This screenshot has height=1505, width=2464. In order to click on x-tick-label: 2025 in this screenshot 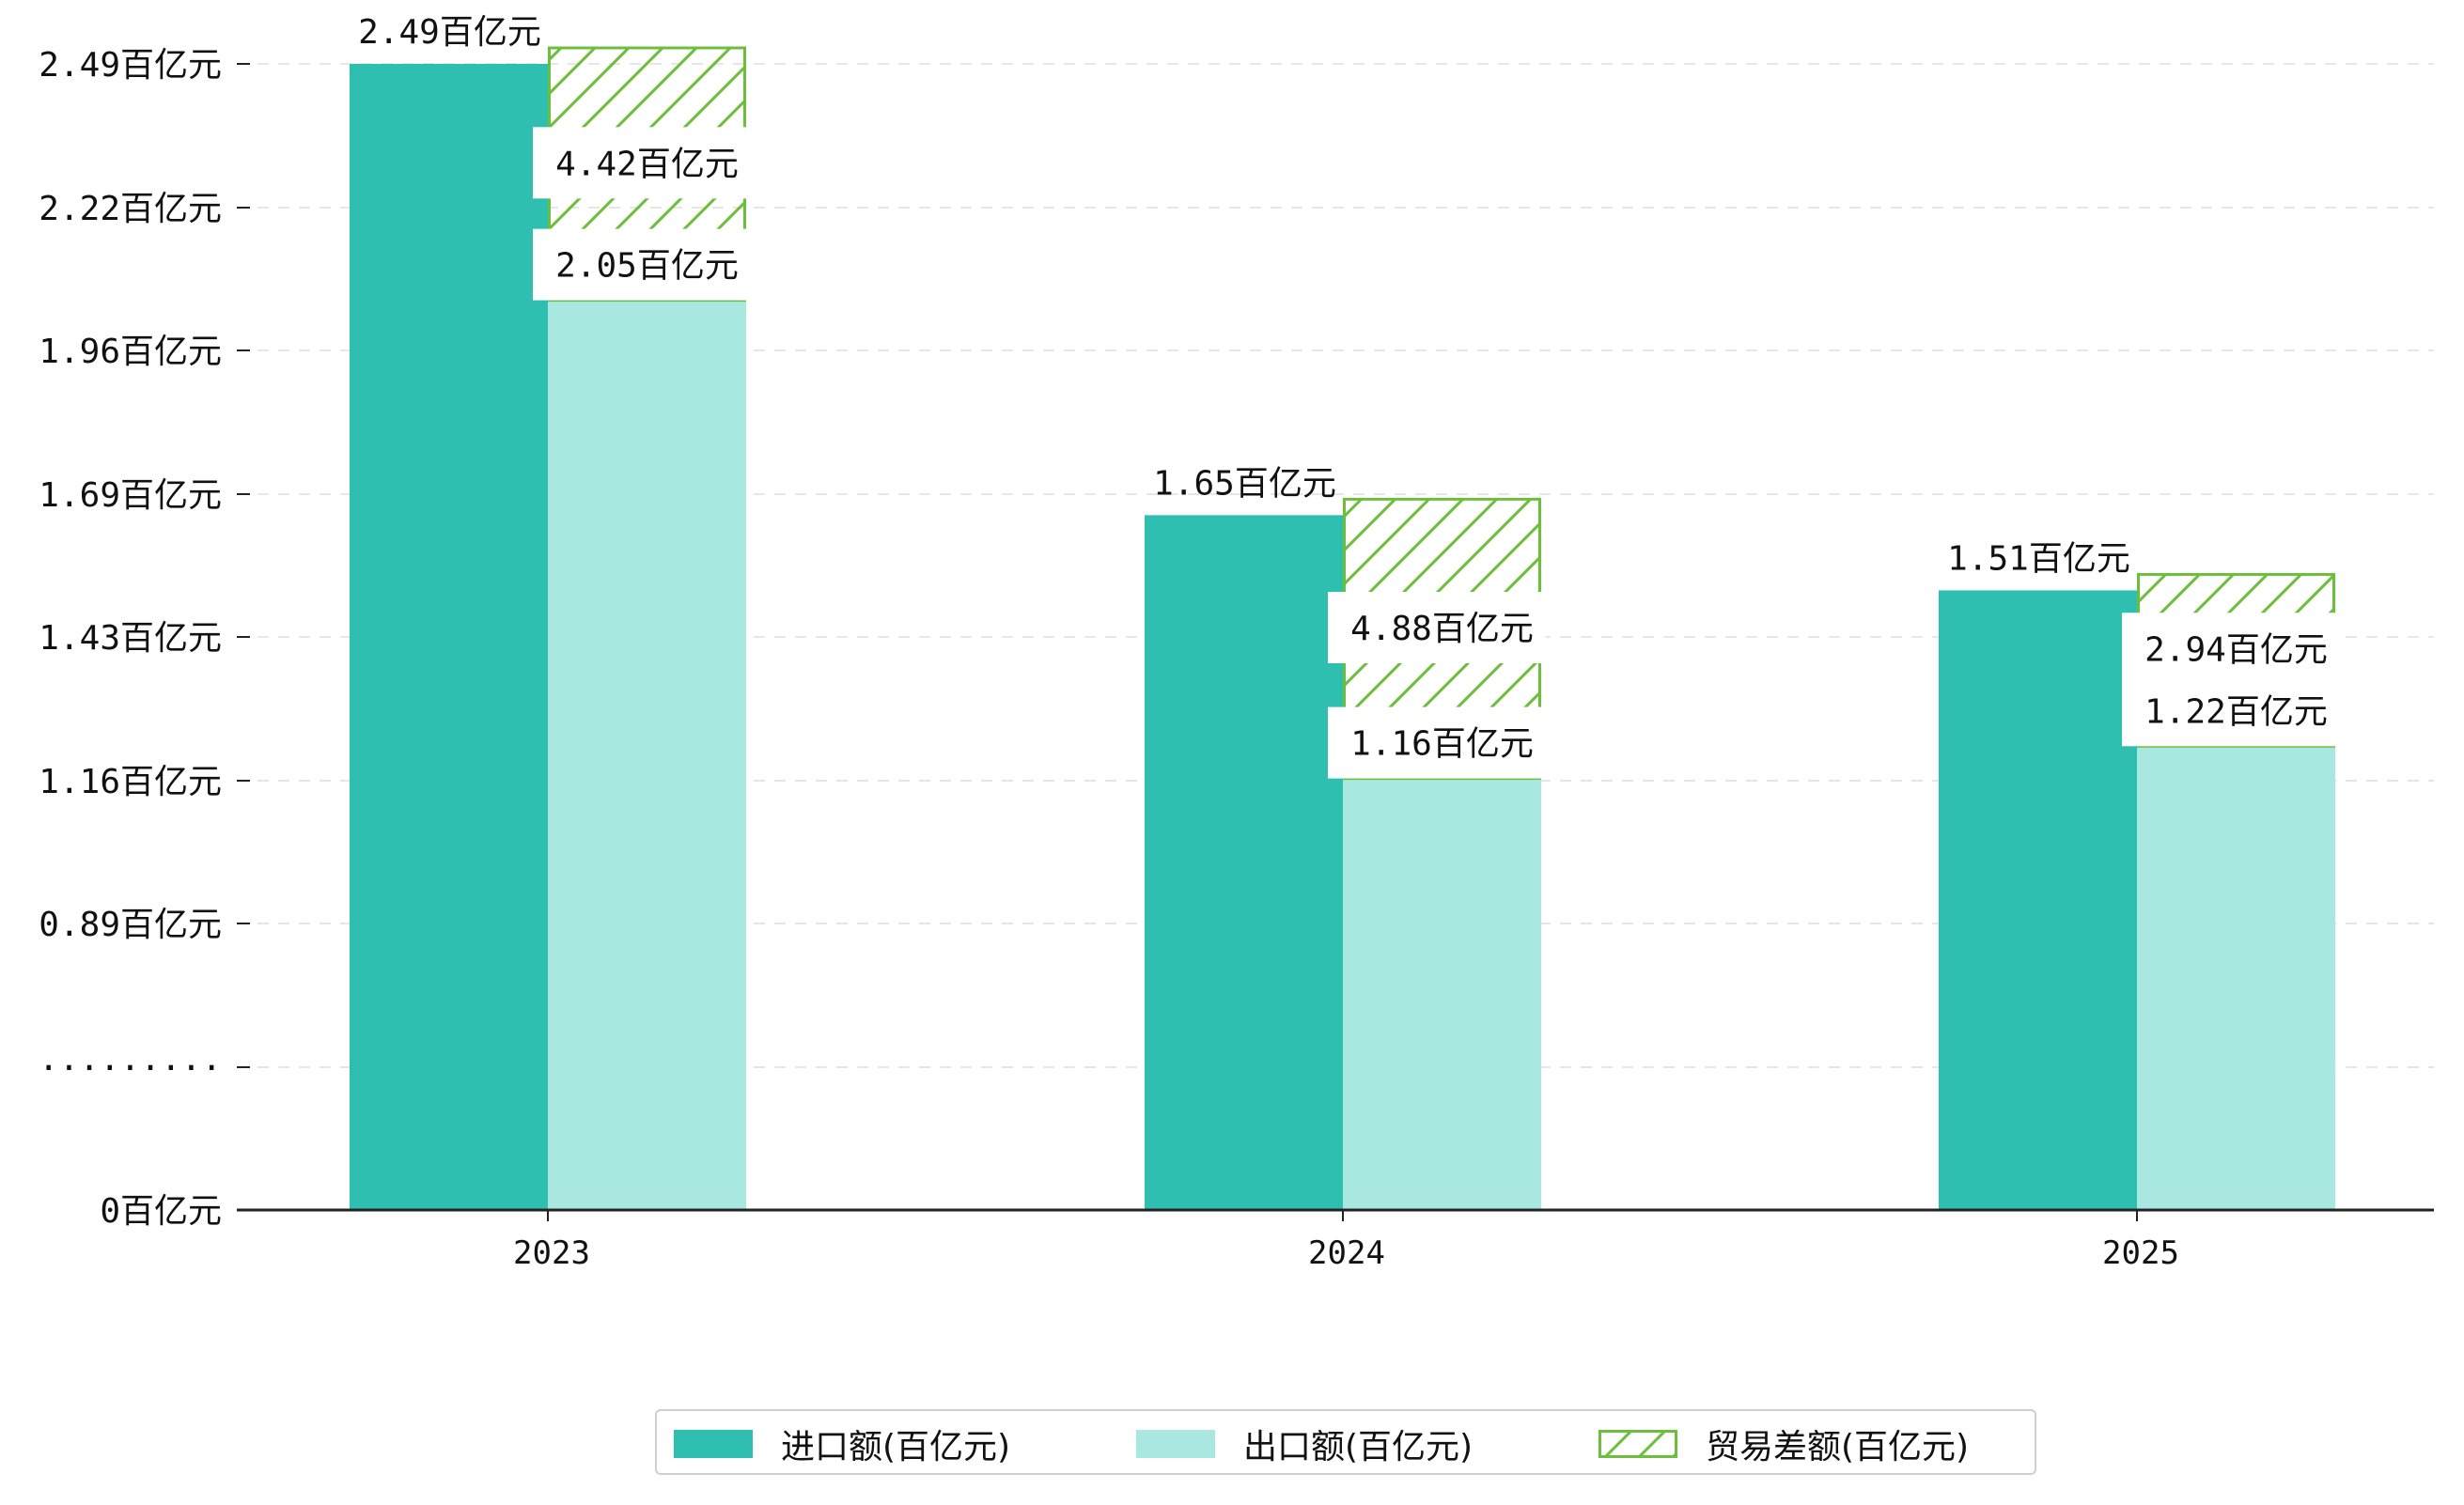, I will do `click(2140, 1253)`.